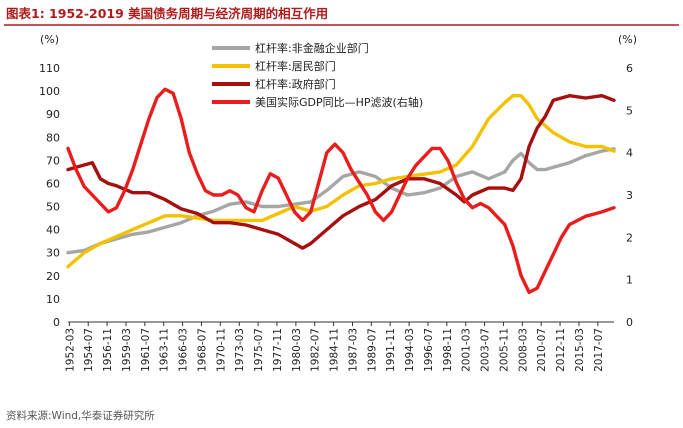  What do you see at coordinates (523, 350) in the screenshot?
I see `x-tick-label: 2008-03` at bounding box center [523, 350].